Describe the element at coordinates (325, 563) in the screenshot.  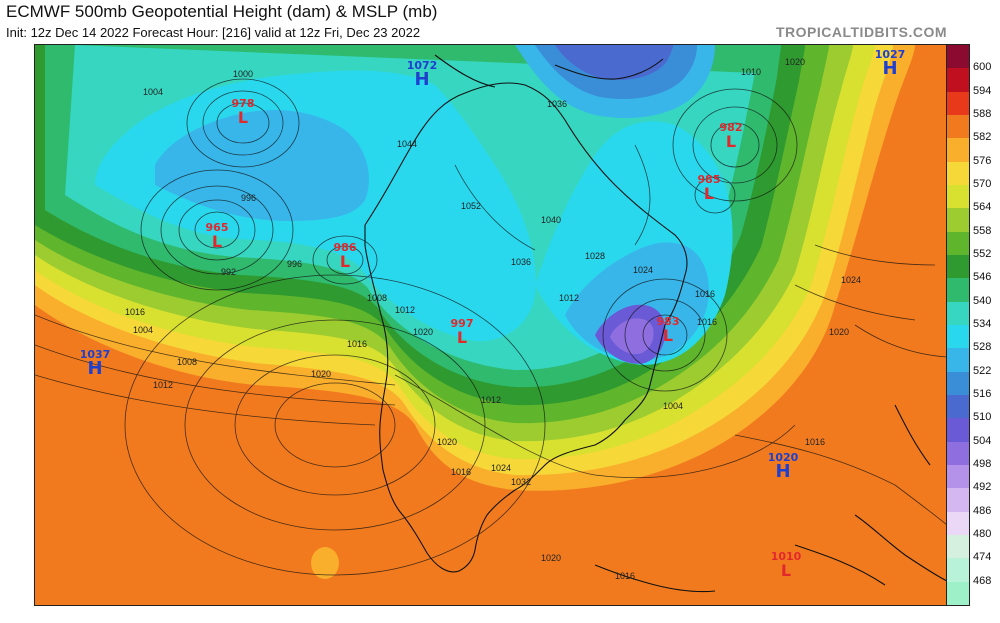
I see `height-field-582-patch` at that location.